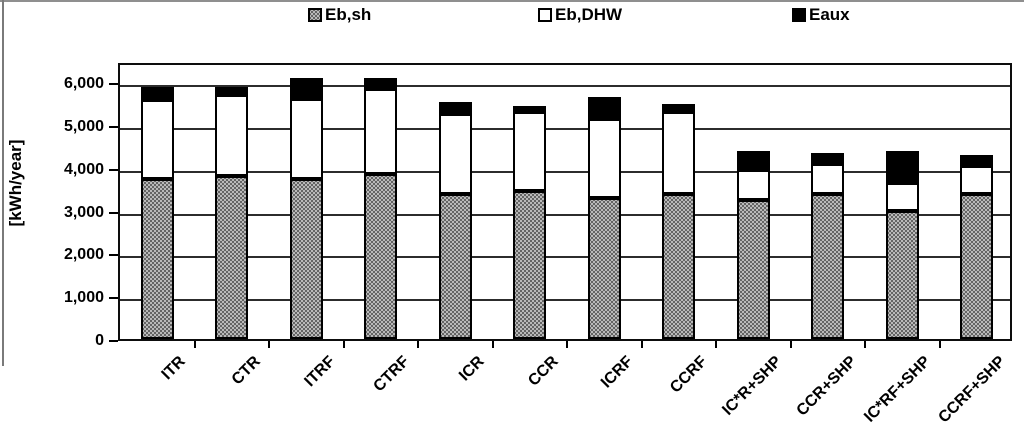  Describe the element at coordinates (617, 372) in the screenshot. I see `x-category-label-icrf: ICRF` at that location.